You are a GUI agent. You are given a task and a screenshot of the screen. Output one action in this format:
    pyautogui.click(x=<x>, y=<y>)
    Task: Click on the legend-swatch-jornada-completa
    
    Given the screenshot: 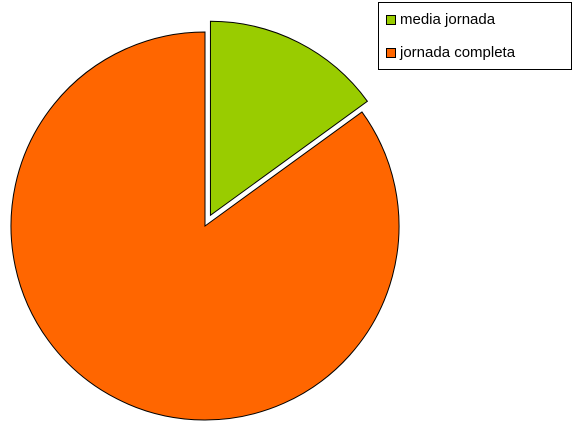 What is the action you would take?
    pyautogui.click(x=391, y=53)
    